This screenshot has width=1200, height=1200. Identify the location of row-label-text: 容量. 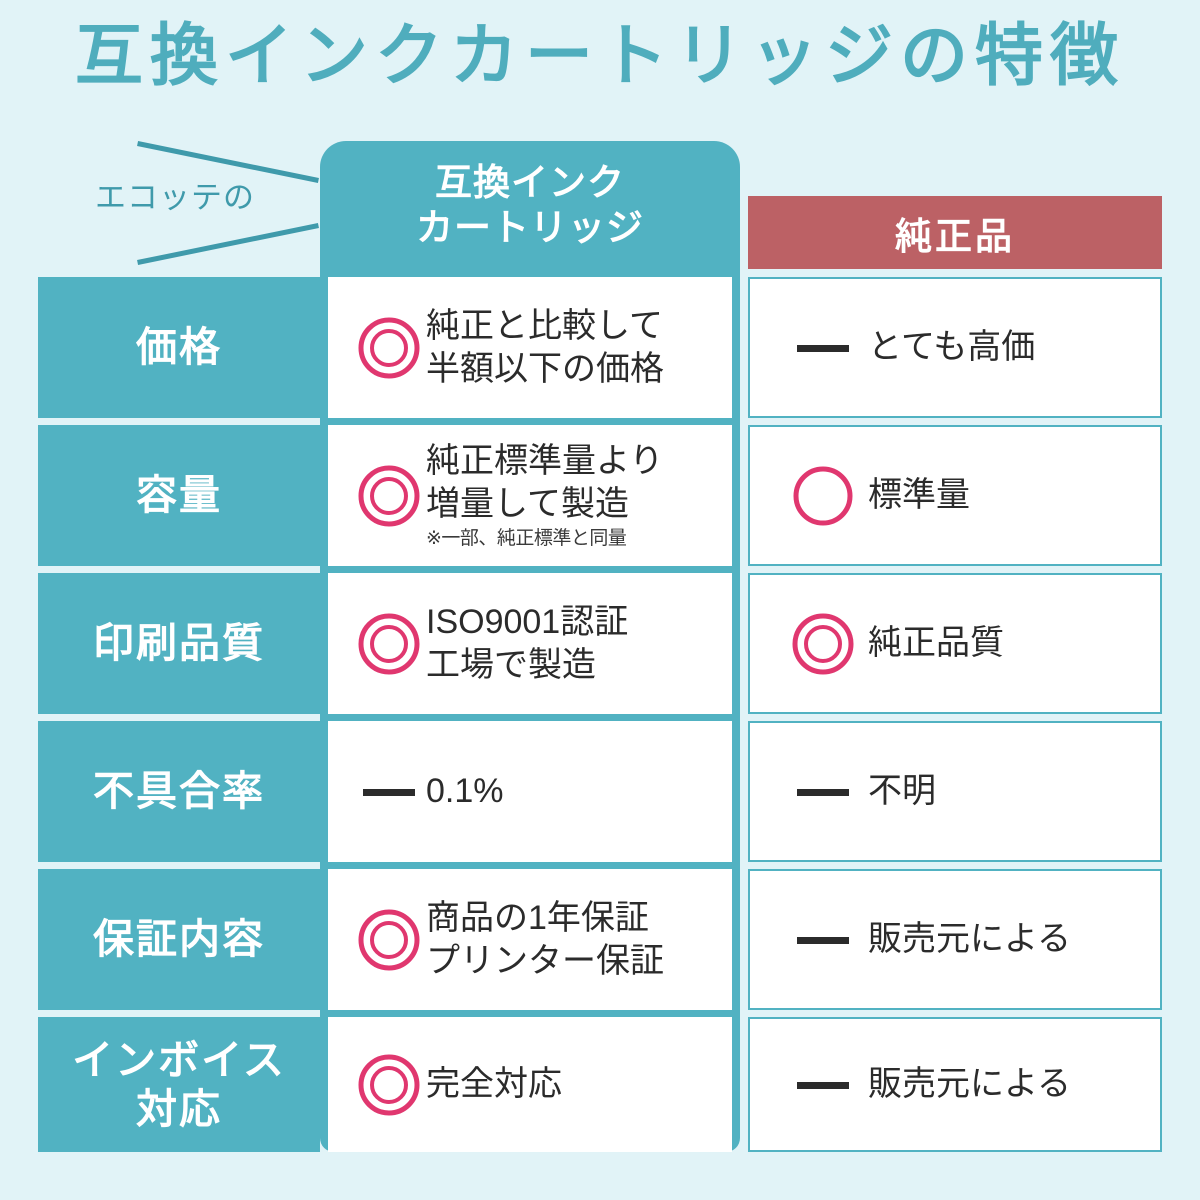
(179, 495).